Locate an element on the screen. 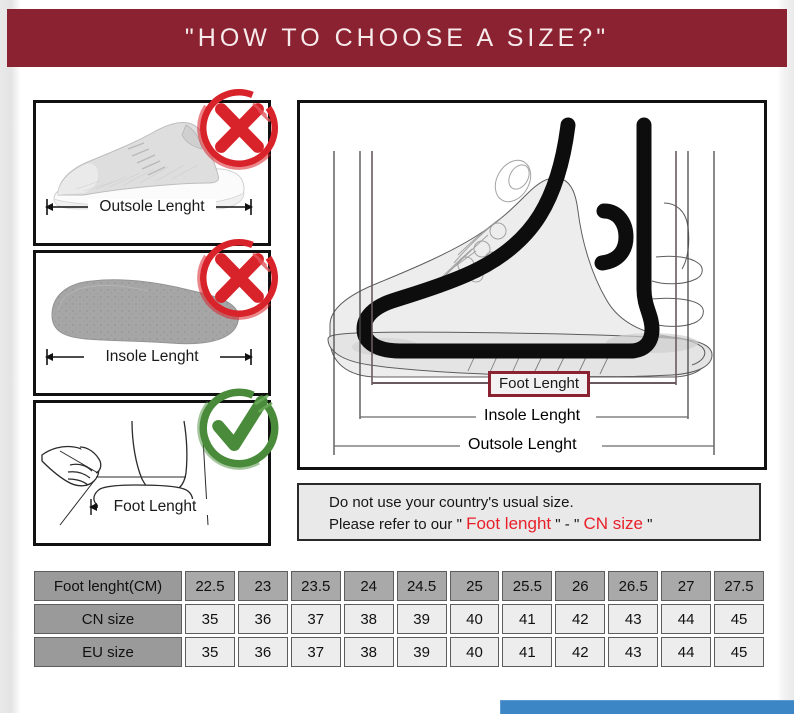 This screenshot has width=794, height=714. panel-outsole-illustration is located at coordinates (152, 173).